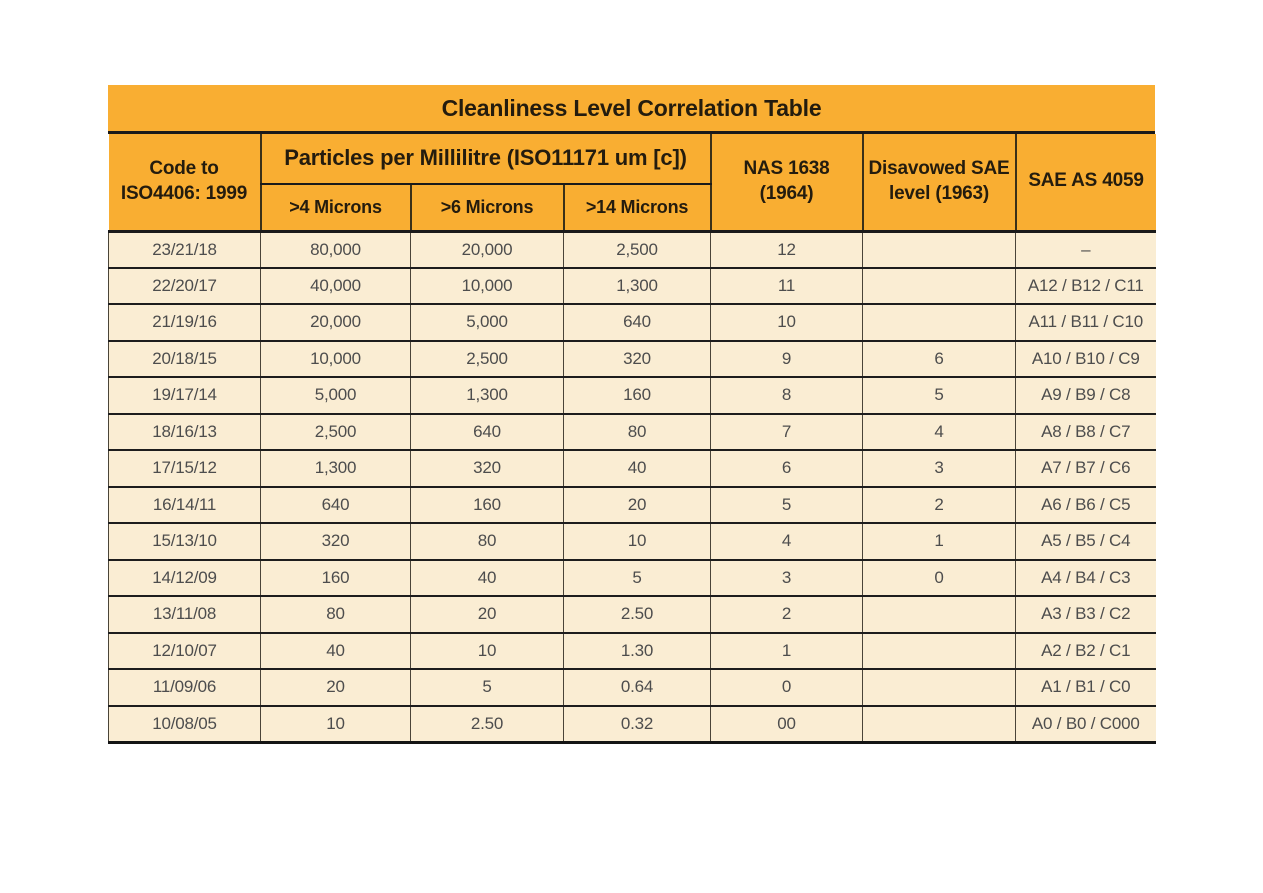 The height and width of the screenshot is (893, 1263). Describe the element at coordinates (636, 542) in the screenshot. I see `cell-gt14-microns: 10` at that location.